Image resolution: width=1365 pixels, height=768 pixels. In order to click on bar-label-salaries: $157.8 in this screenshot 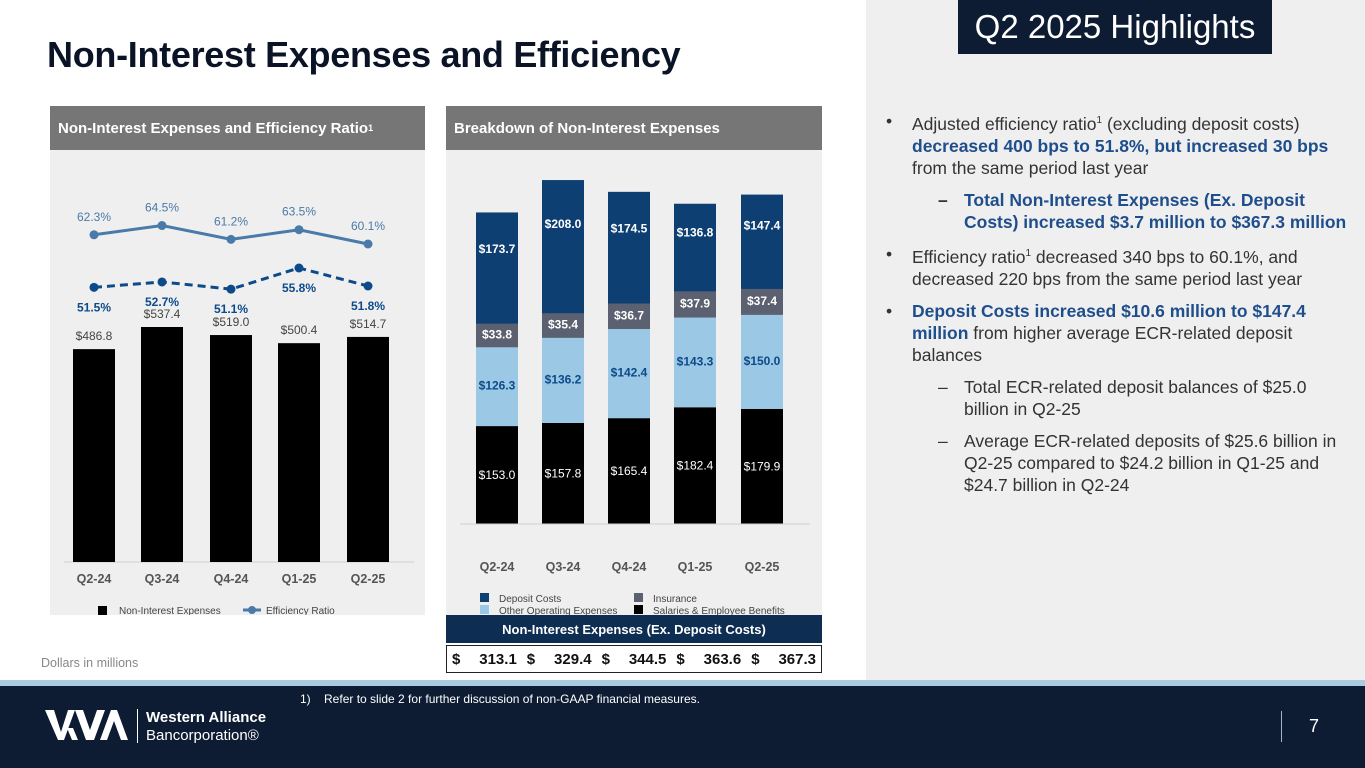, I will do `click(563, 474)`.